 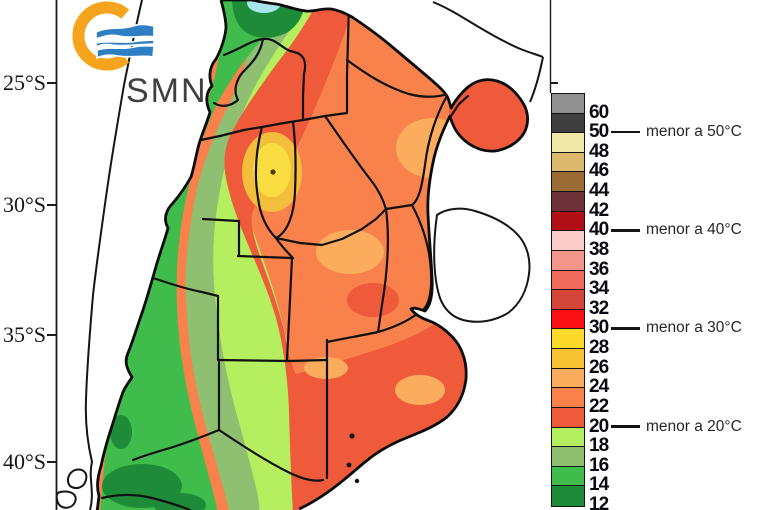 I want to click on paraguay-brazil-border, so click(x=488, y=52).